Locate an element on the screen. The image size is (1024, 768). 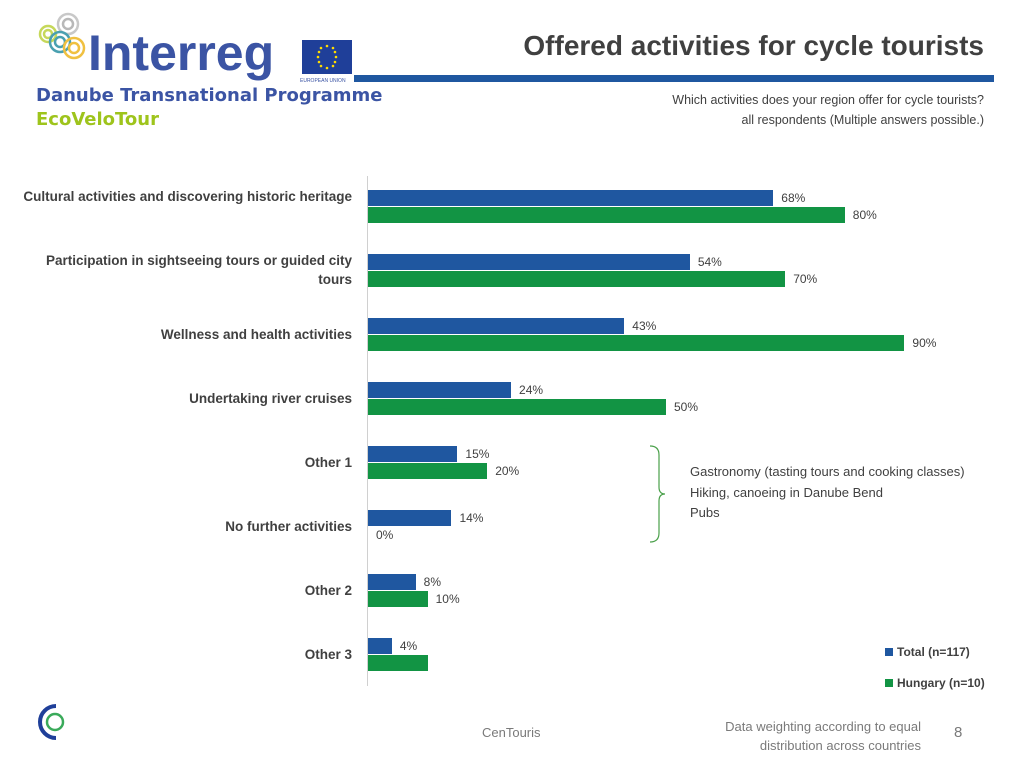
eu-label: EUROPEAN UNION is located at coordinates (323, 81).